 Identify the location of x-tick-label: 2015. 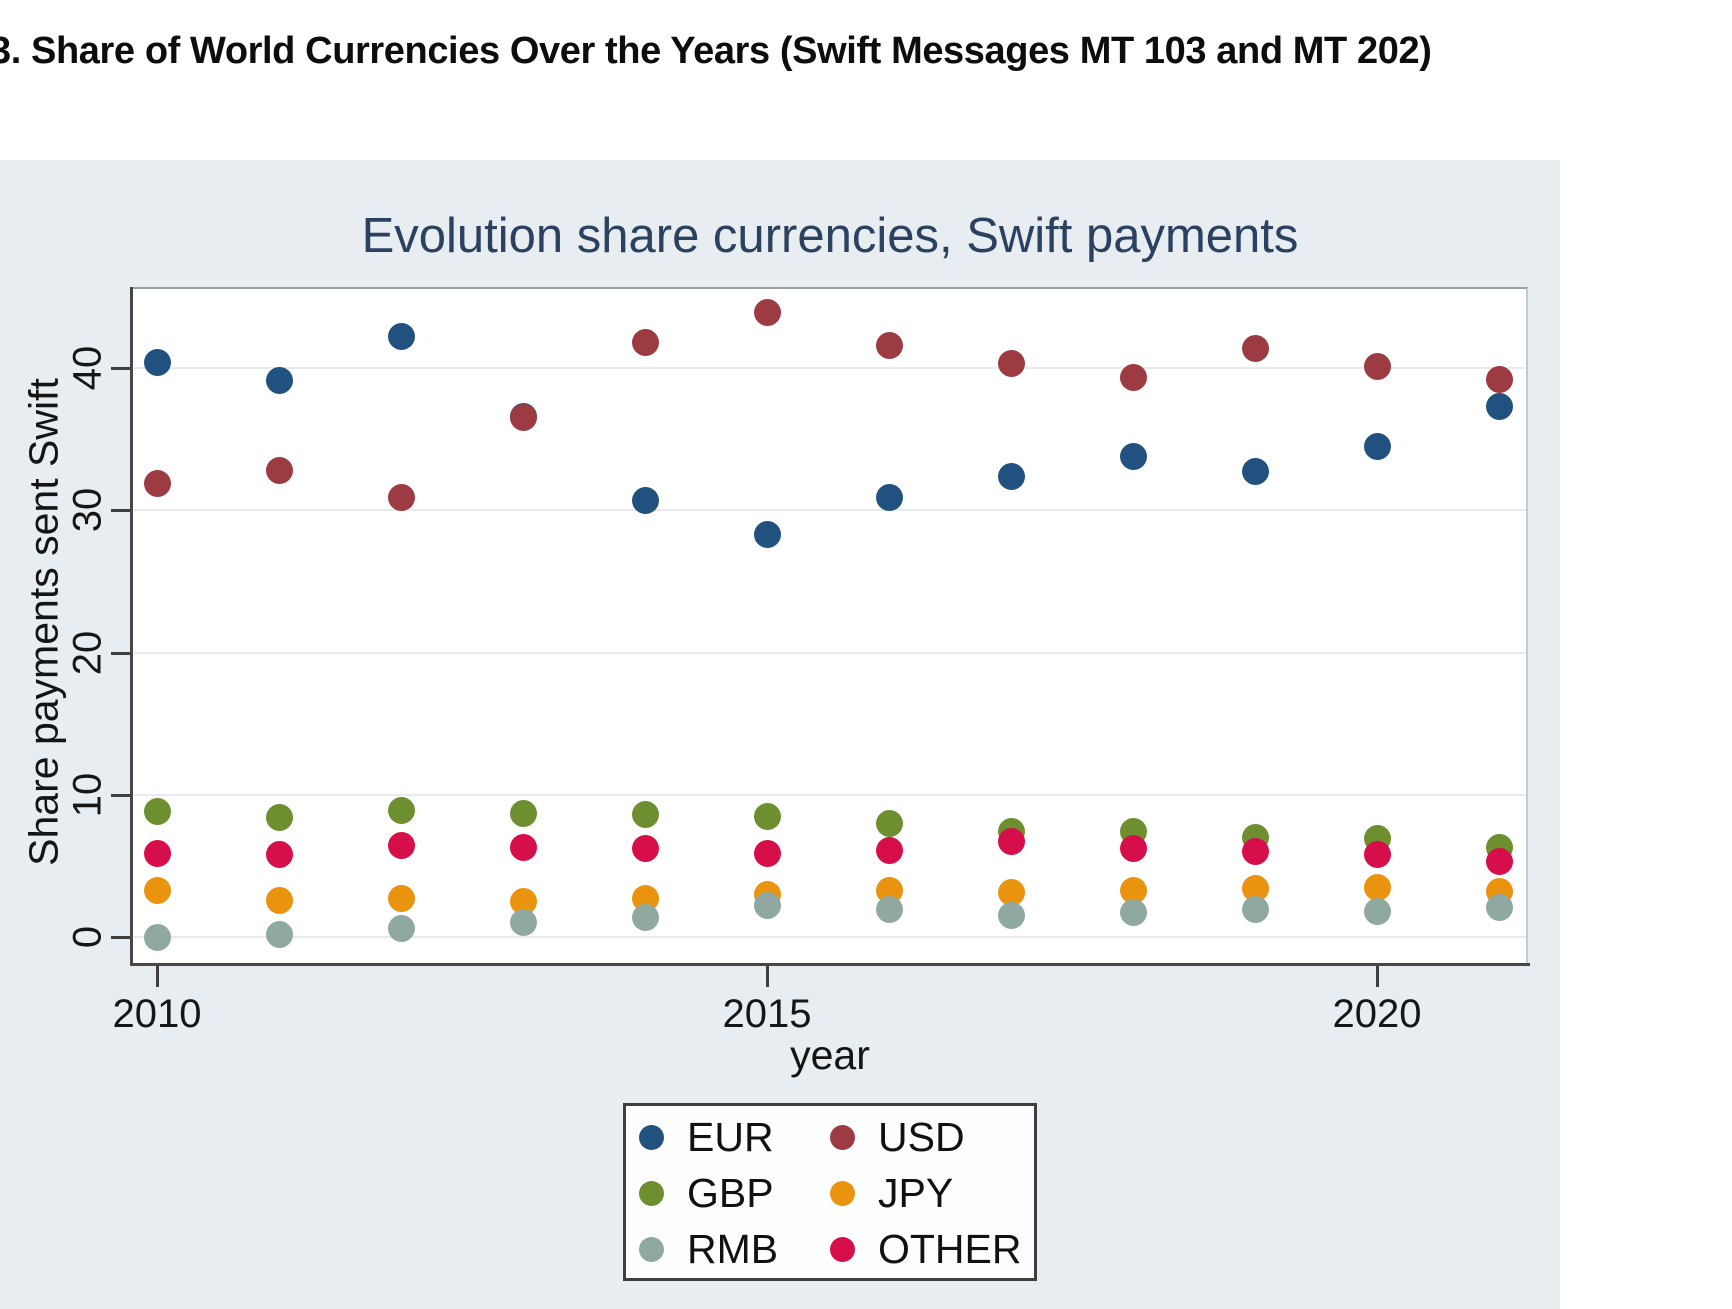
(767, 1014).